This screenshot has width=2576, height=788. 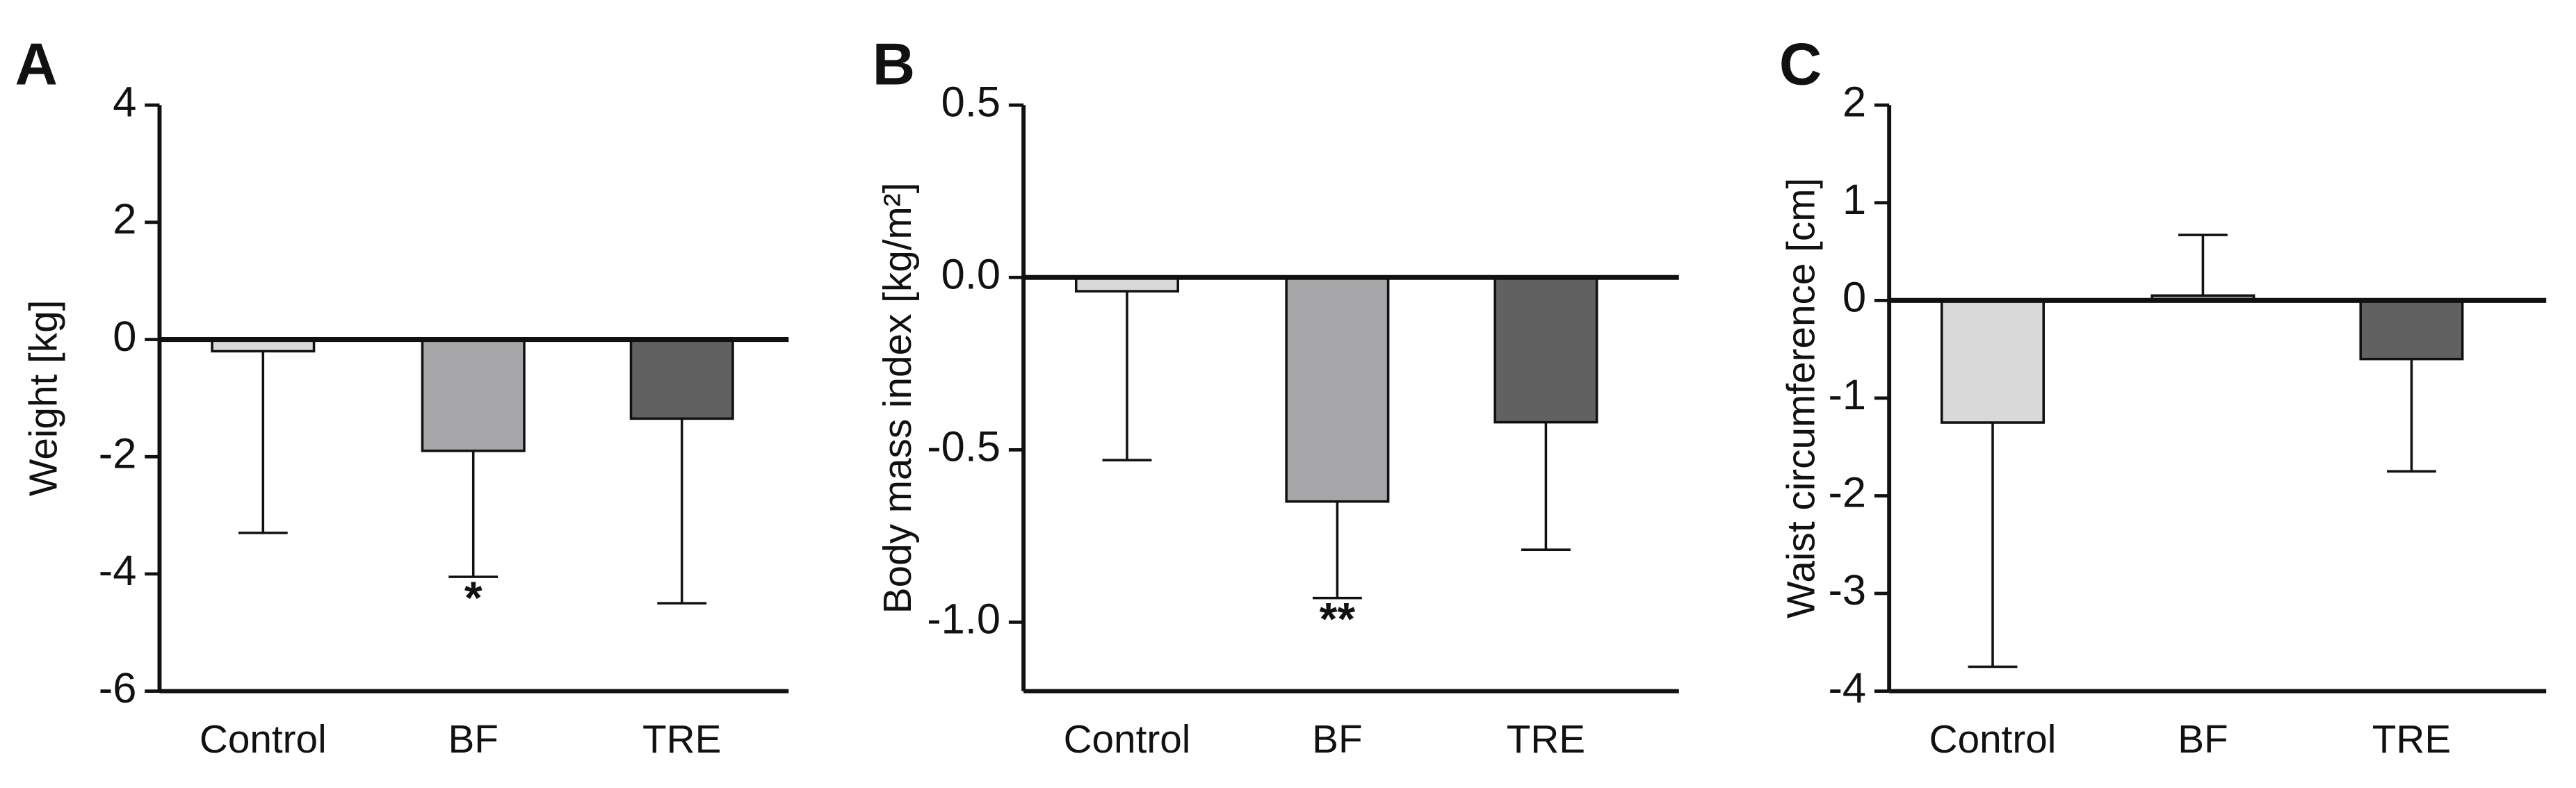 What do you see at coordinates (894, 65) in the screenshot?
I see `panel-label: B` at bounding box center [894, 65].